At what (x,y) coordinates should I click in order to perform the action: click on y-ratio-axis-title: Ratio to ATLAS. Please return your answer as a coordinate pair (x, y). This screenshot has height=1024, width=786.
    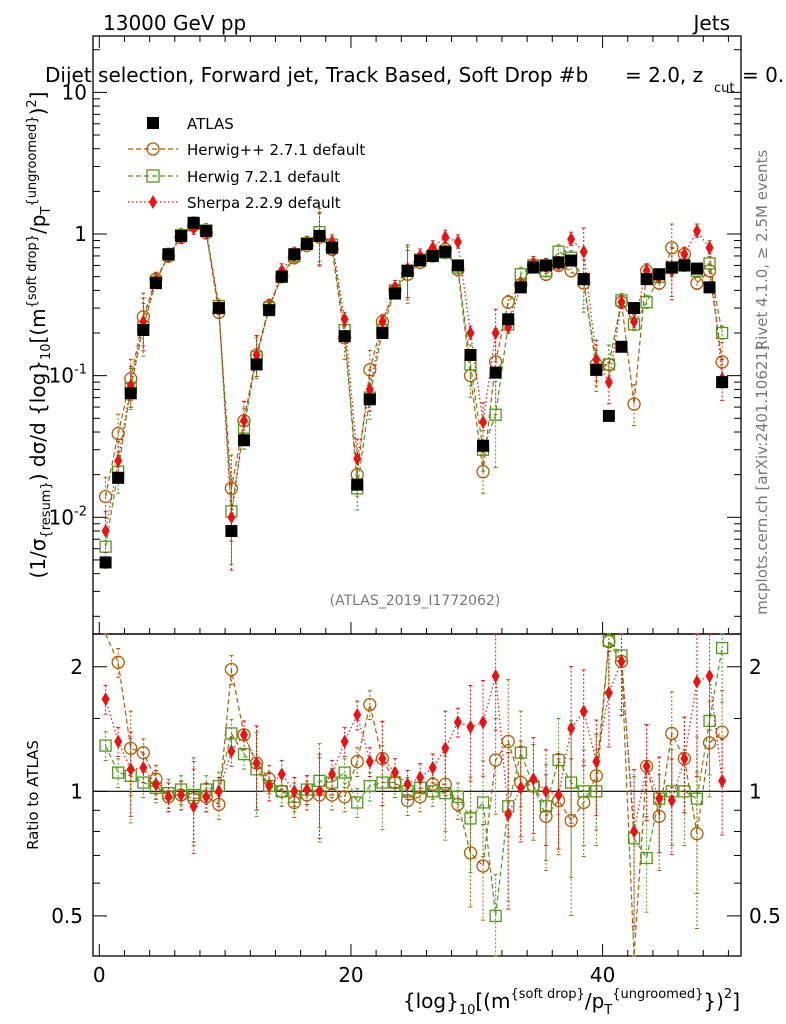
    Looking at the image, I should click on (33, 795).